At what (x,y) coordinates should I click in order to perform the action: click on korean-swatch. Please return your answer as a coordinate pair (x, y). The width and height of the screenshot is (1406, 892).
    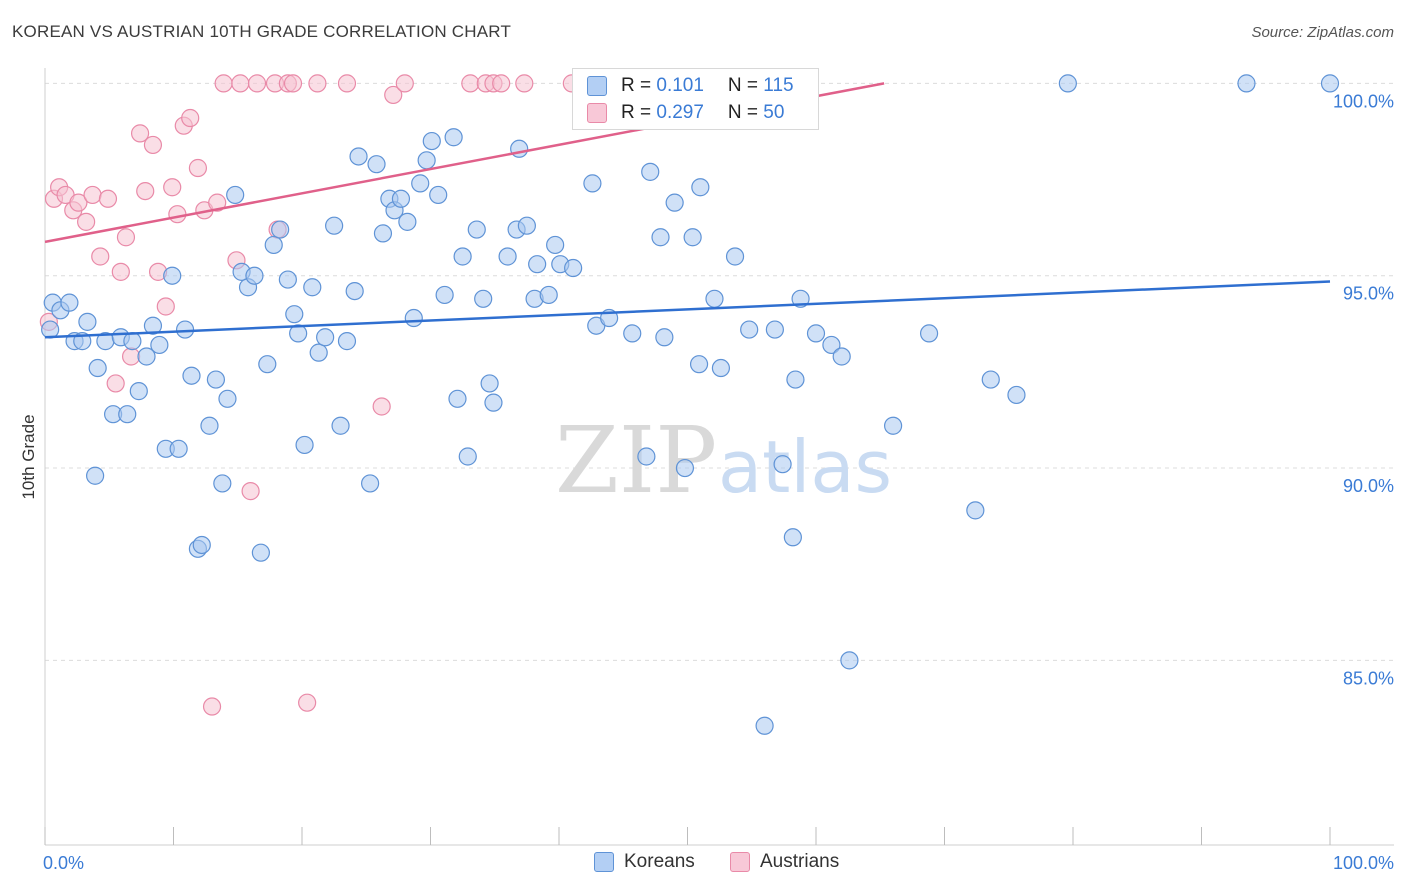
    Looking at the image, I should click on (597, 86).